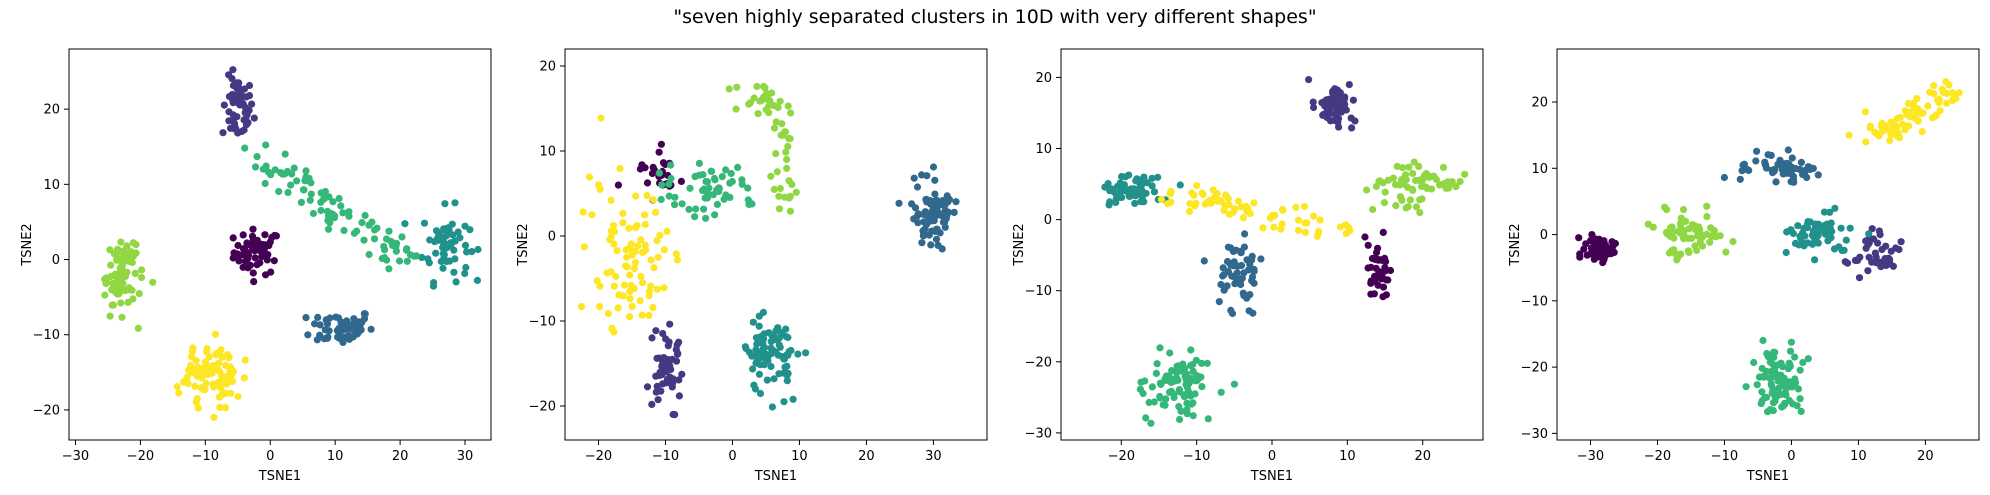  What do you see at coordinates (1534, 301) in the screenshot?
I see `y-tick-label: −10` at bounding box center [1534, 301].